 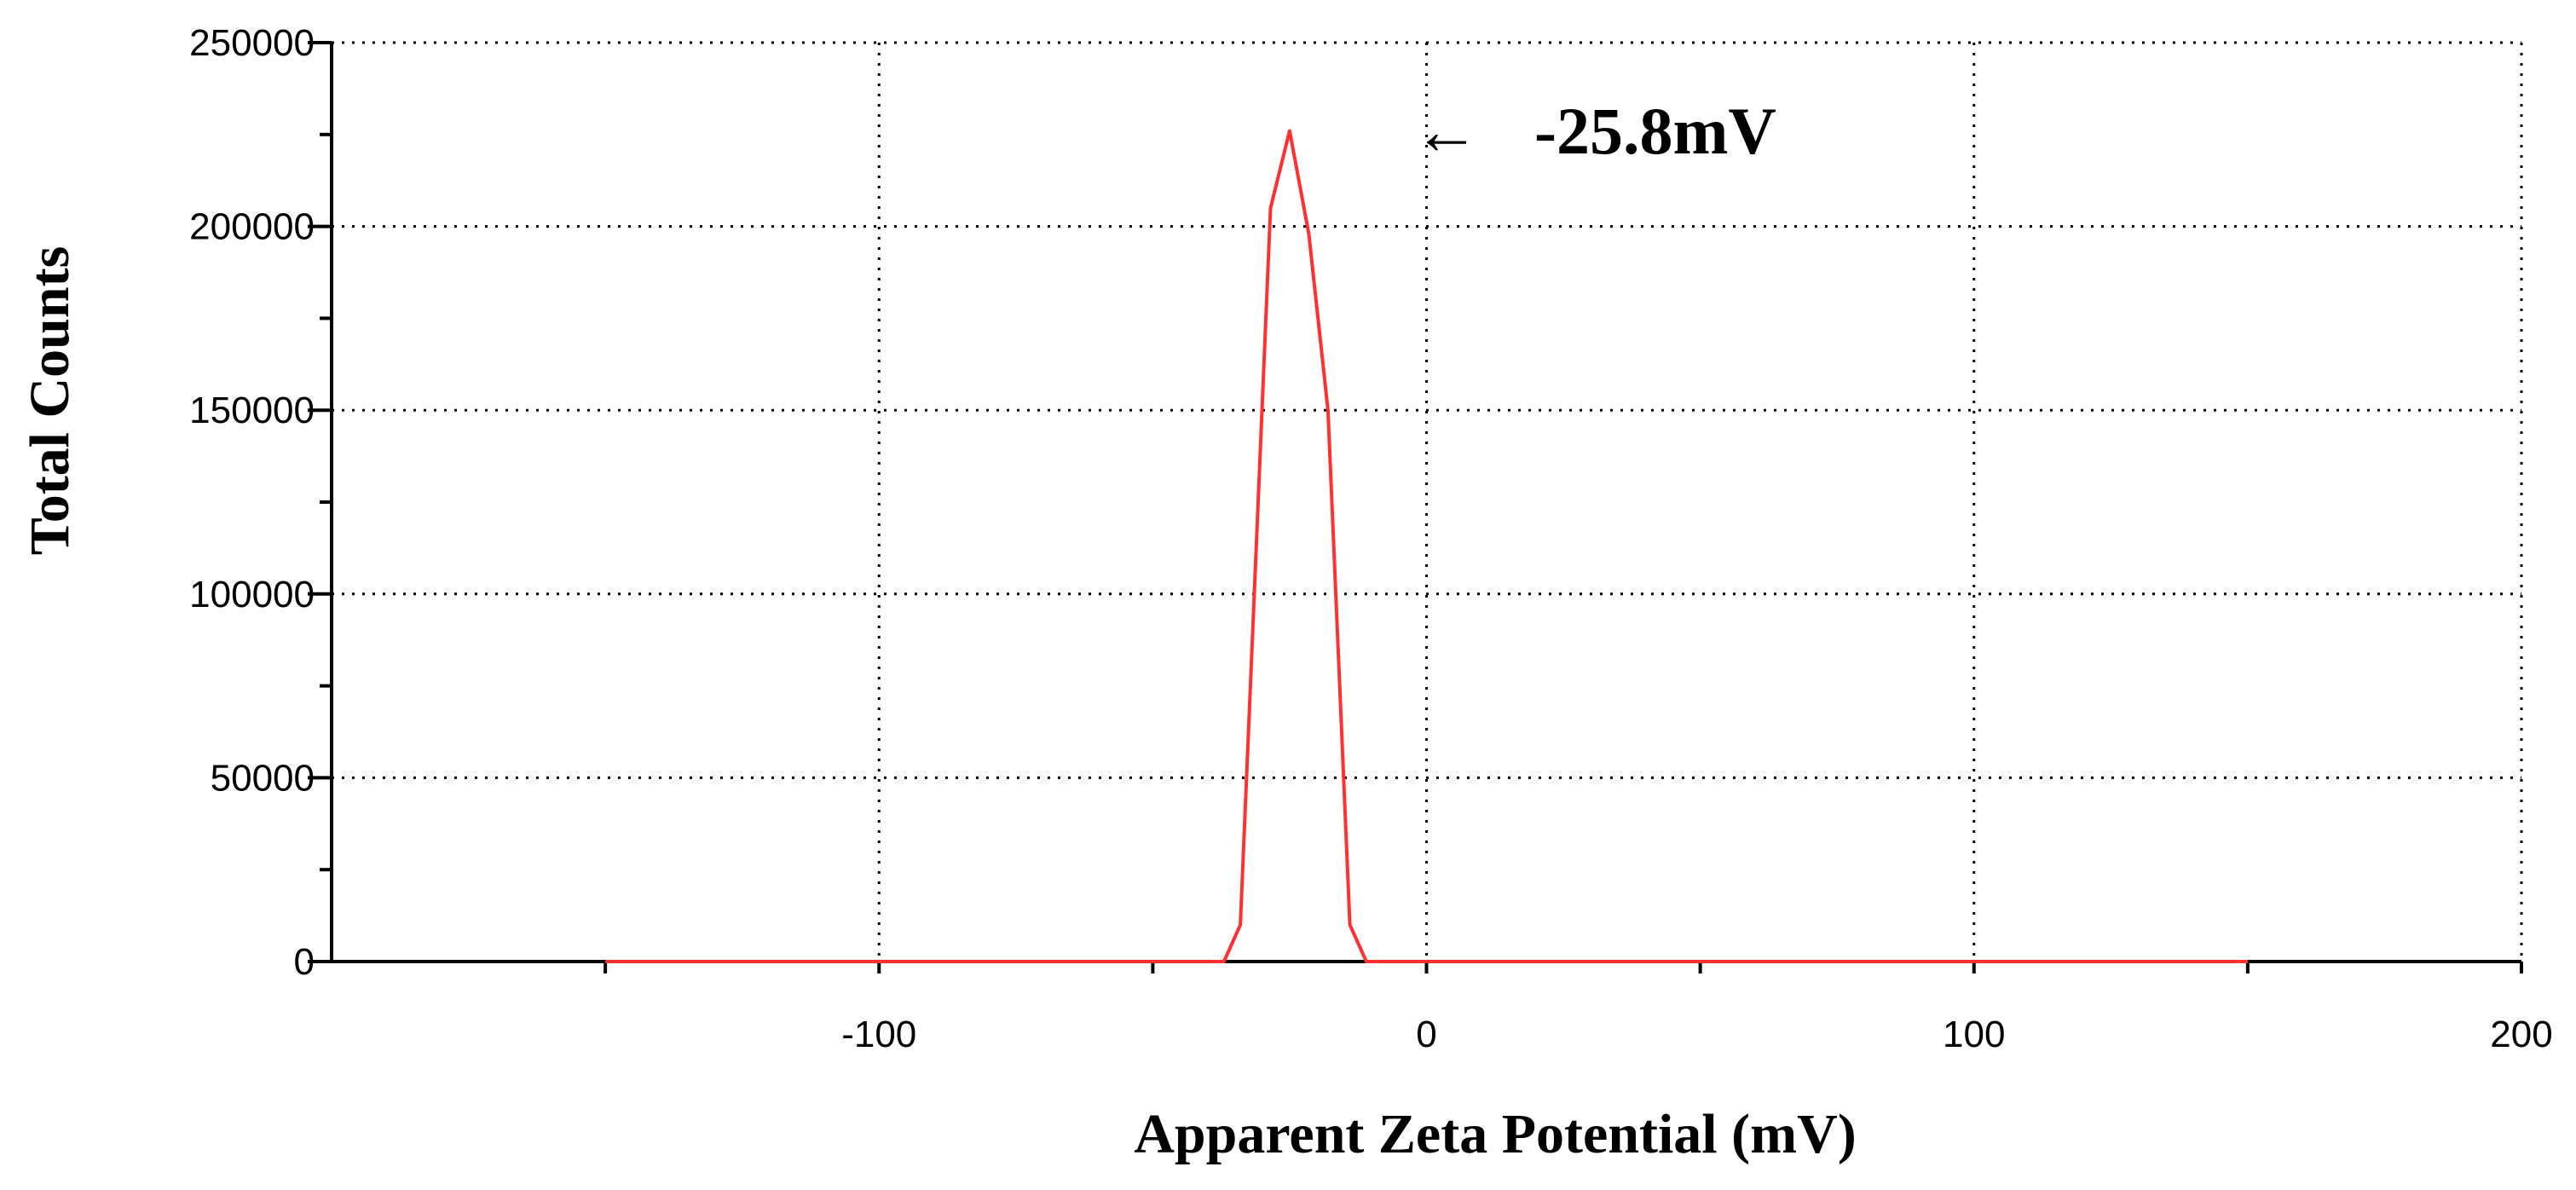 What do you see at coordinates (252, 43) in the screenshot?
I see `y-tick-label: 250000` at bounding box center [252, 43].